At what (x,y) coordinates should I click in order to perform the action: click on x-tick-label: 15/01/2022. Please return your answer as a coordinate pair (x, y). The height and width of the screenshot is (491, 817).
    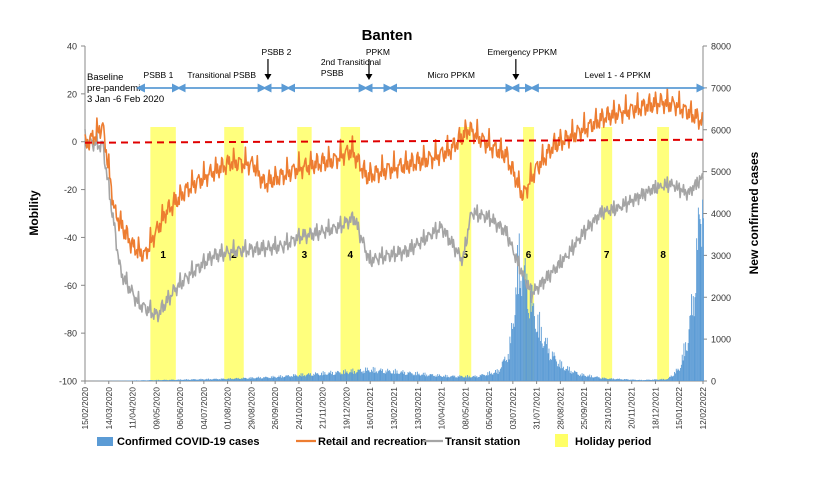
    Looking at the image, I should click on (679, 408).